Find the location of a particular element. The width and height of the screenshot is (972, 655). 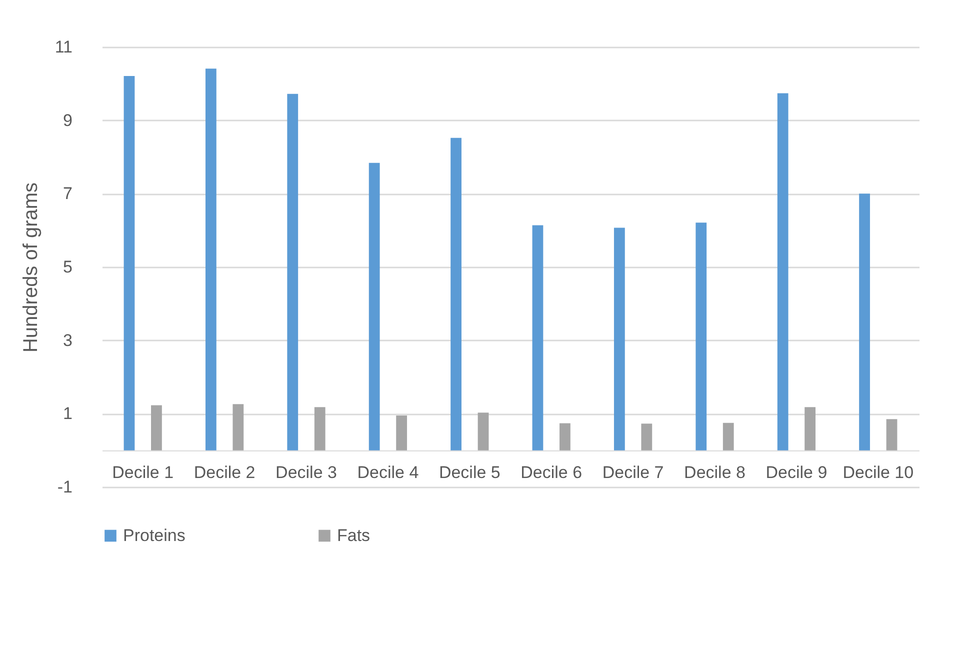

y-axis-title: Hundreds of grams is located at coordinates (31, 267).